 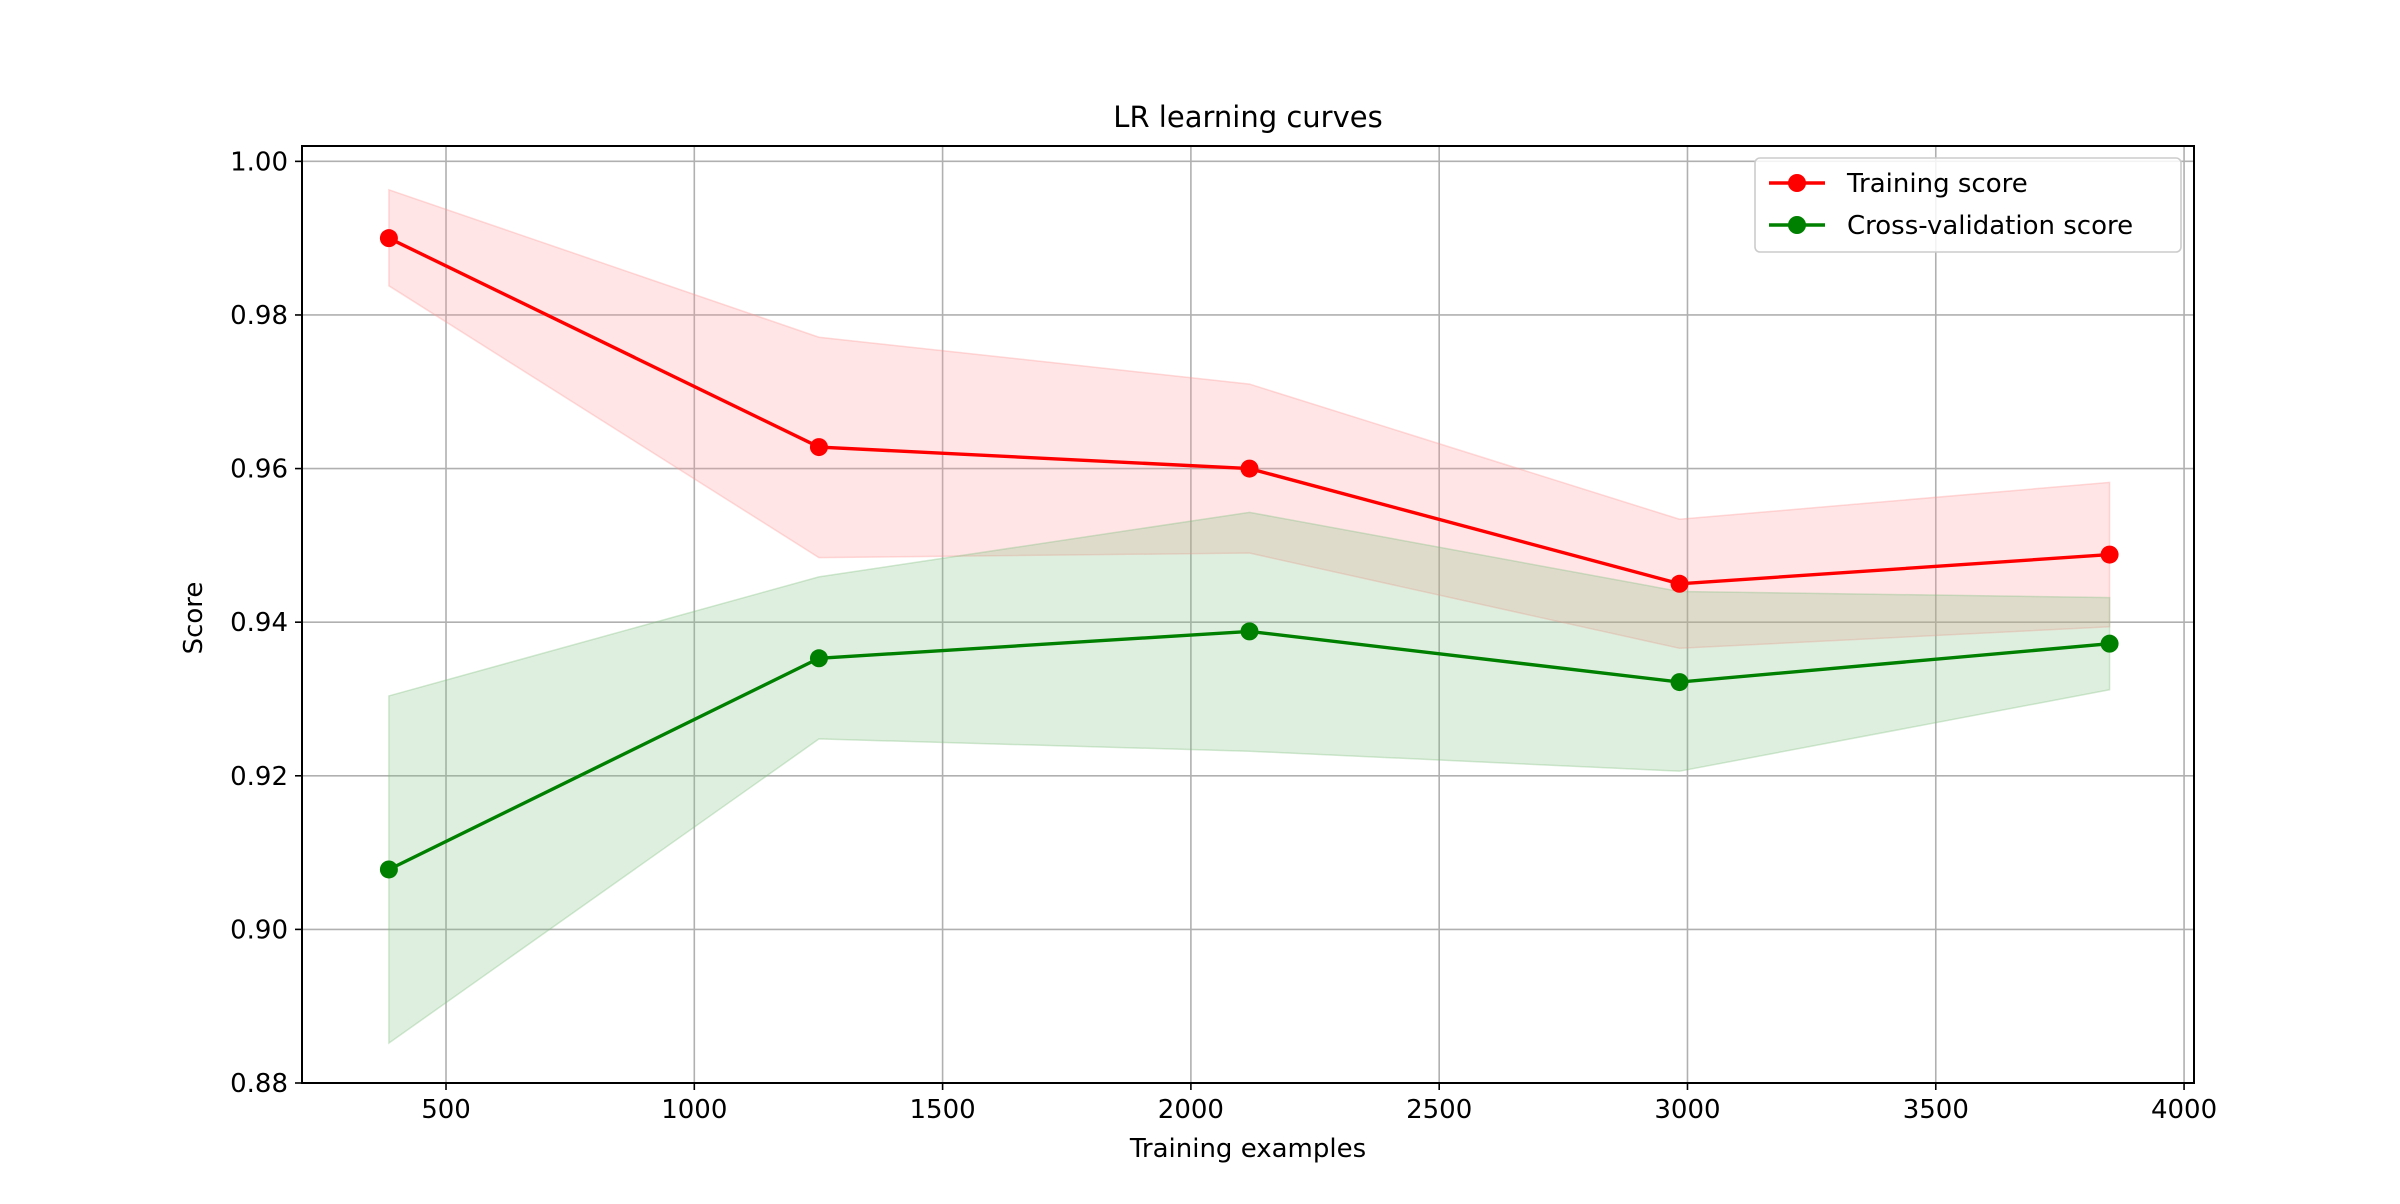 What do you see at coordinates (1439, 1110) in the screenshot?
I see `x-tick-label: 2500` at bounding box center [1439, 1110].